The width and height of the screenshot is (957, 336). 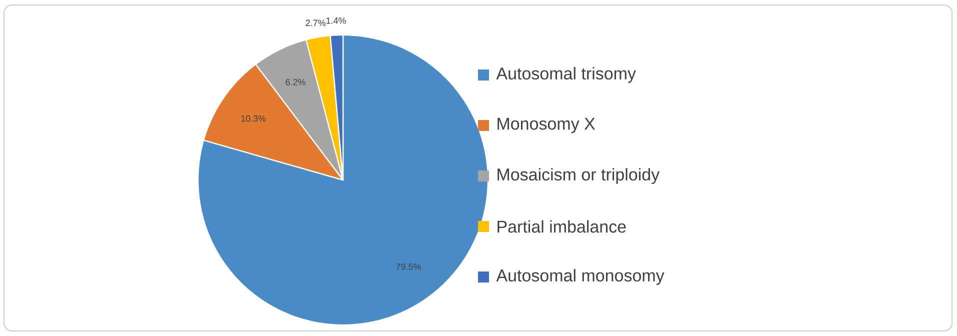 I want to click on legend-label: Partial imbalance, so click(x=562, y=226).